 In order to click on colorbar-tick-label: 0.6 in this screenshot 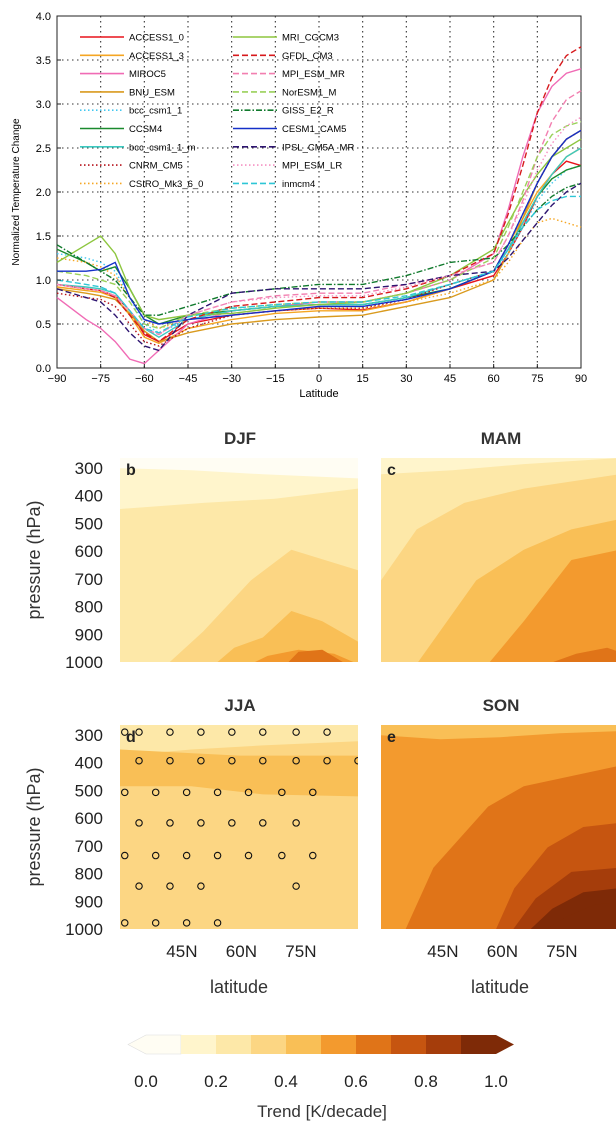, I will do `click(356, 1081)`.